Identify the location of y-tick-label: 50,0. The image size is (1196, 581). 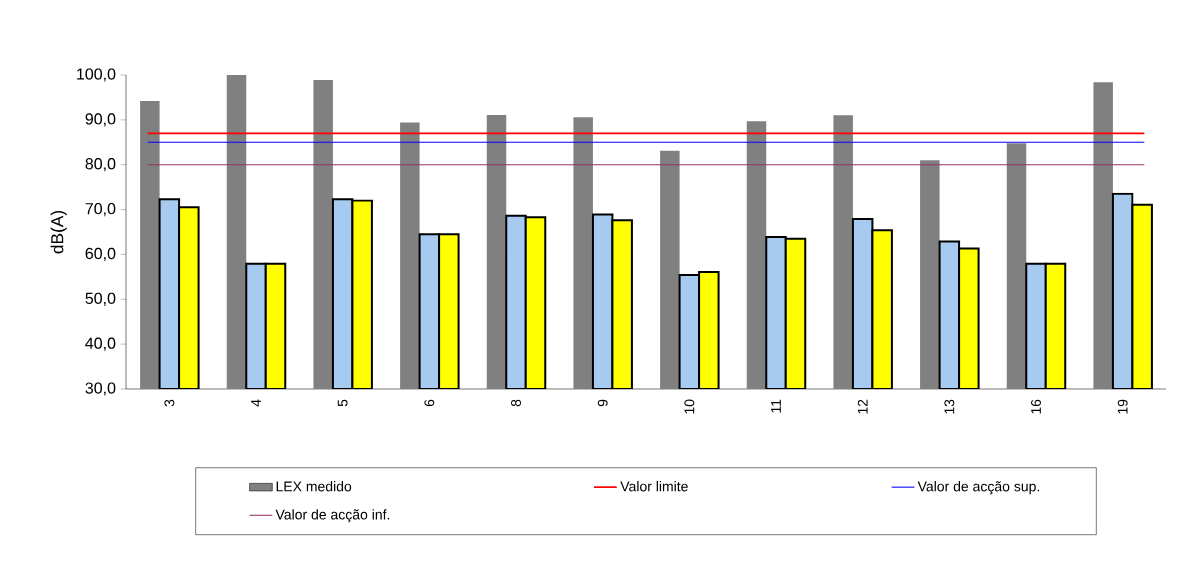
(100, 299).